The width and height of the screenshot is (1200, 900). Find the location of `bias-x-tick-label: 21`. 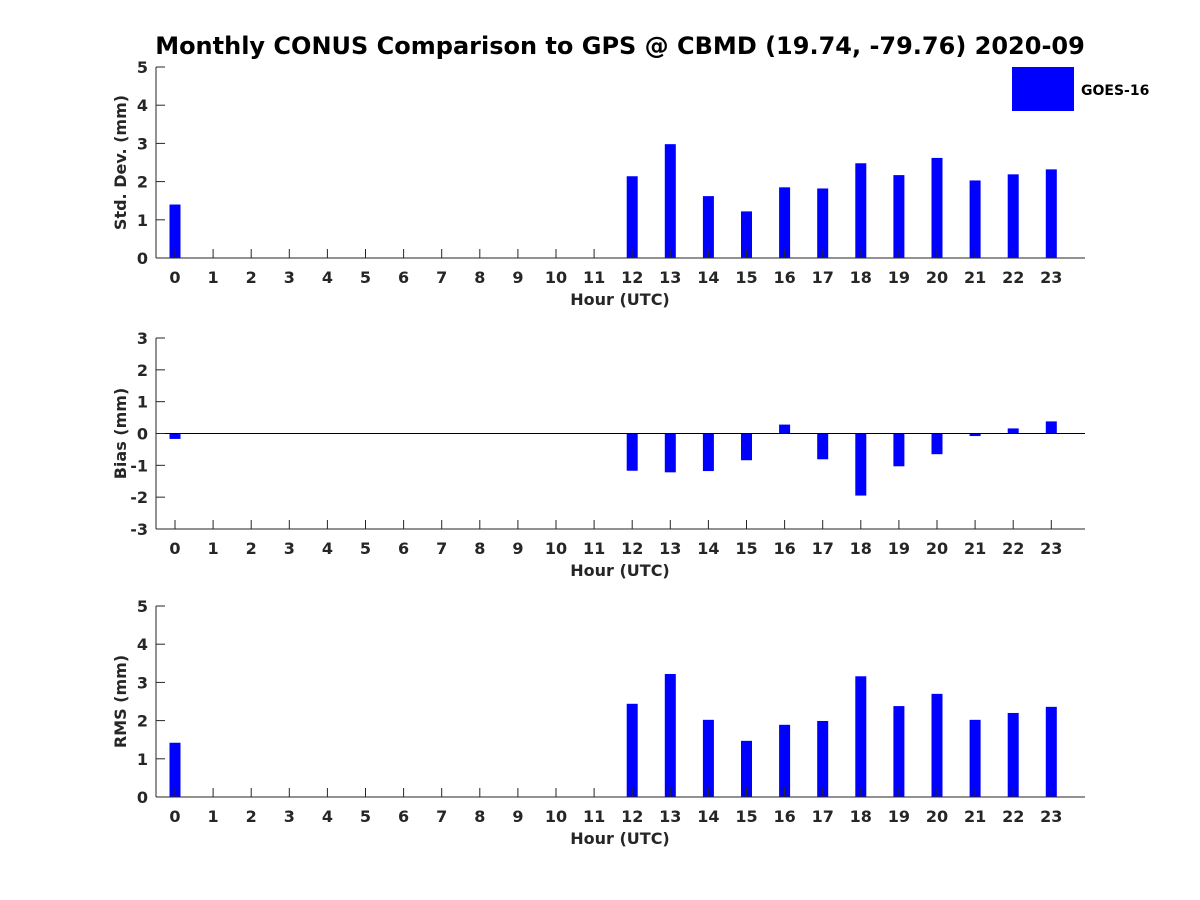

bias-x-tick-label: 21 is located at coordinates (975, 548).